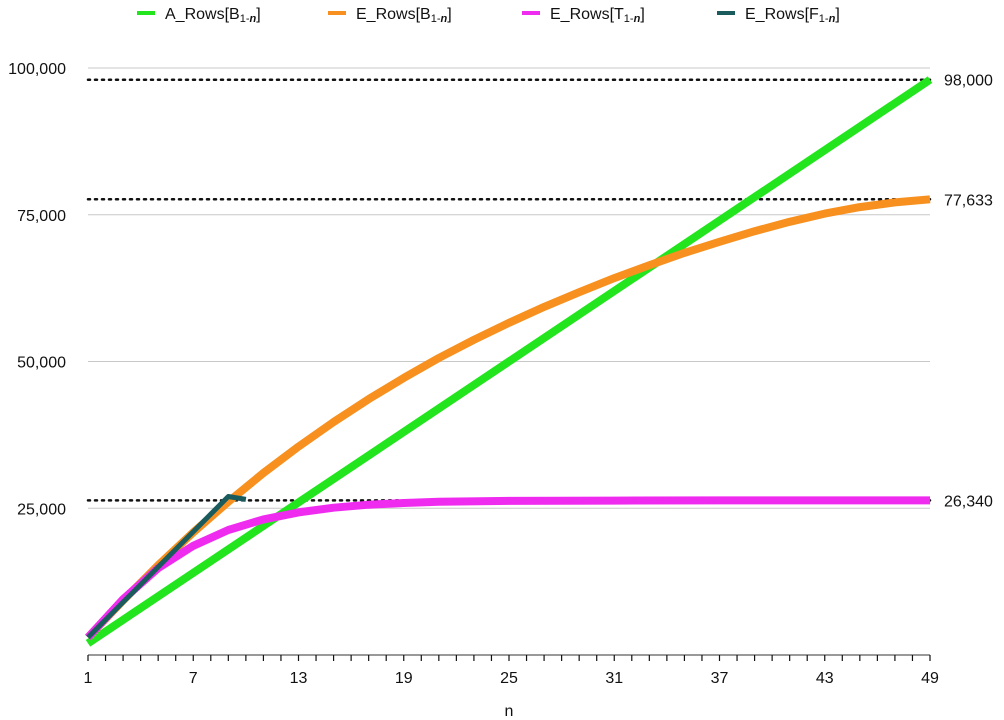 The width and height of the screenshot is (1004, 720). Describe the element at coordinates (37, 289) in the screenshot. I see `y-axis: 25,000 50,000 75,000 100,000` at that location.